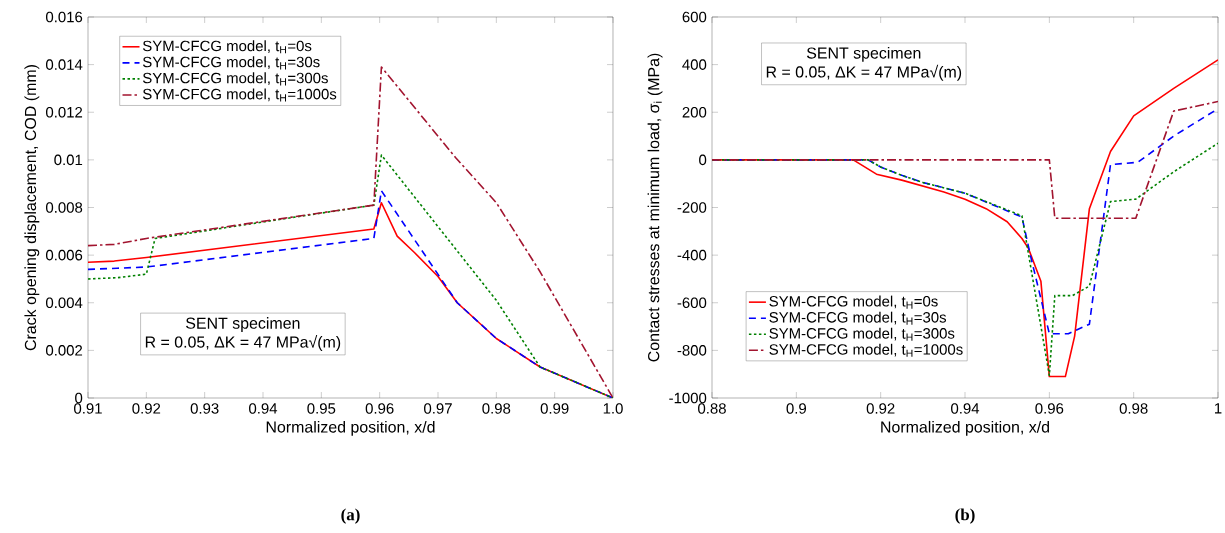 Image resolution: width=1225 pixels, height=533 pixels. What do you see at coordinates (692, 255) in the screenshot?
I see `y-tick-label: -400` at bounding box center [692, 255].